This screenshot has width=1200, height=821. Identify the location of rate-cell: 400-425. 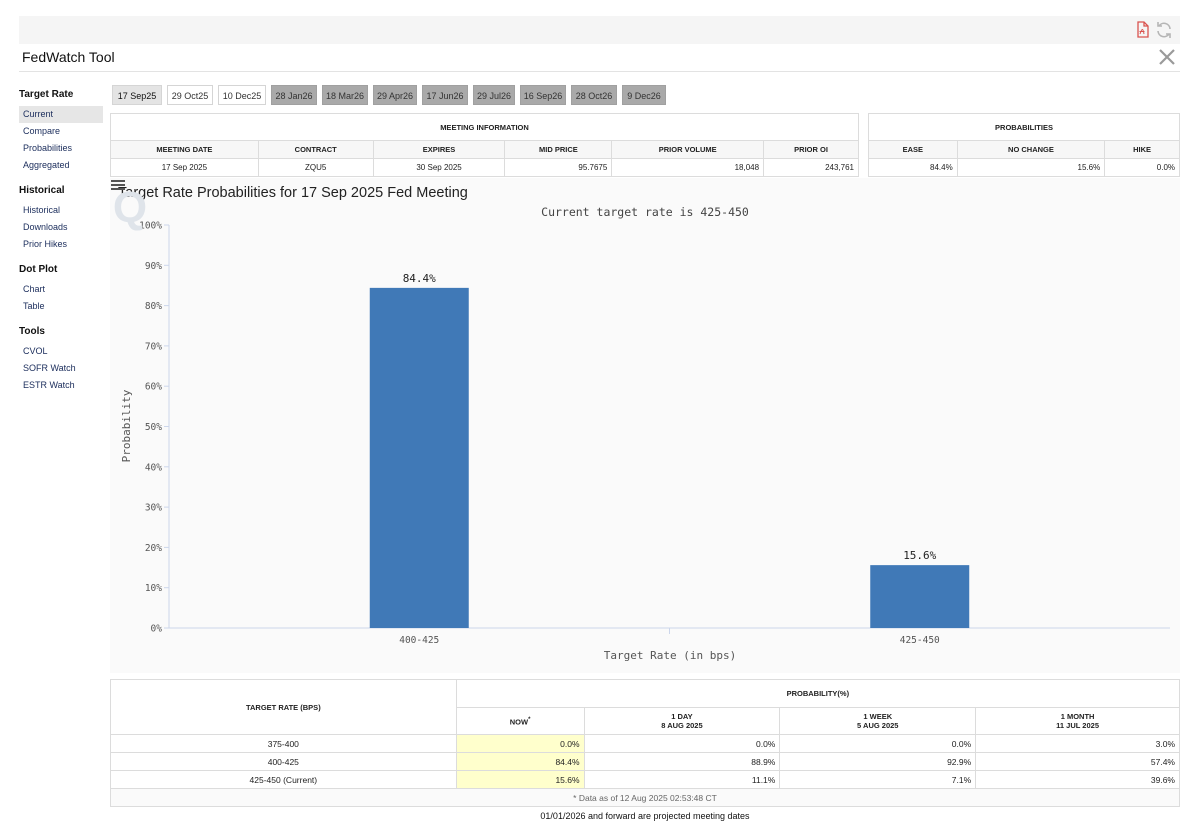
(283, 761).